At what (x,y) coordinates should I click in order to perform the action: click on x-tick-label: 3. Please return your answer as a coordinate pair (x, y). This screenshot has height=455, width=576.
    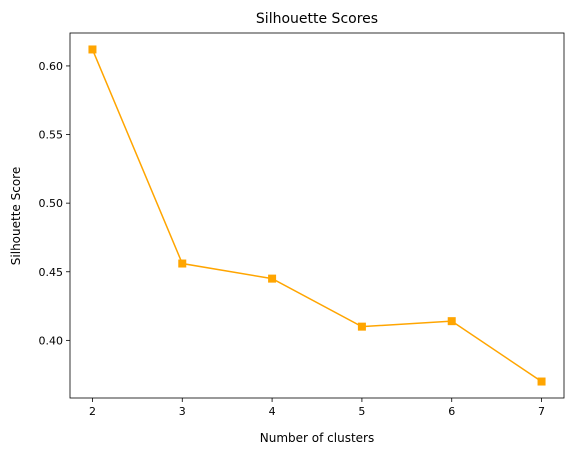
    Looking at the image, I should click on (182, 411).